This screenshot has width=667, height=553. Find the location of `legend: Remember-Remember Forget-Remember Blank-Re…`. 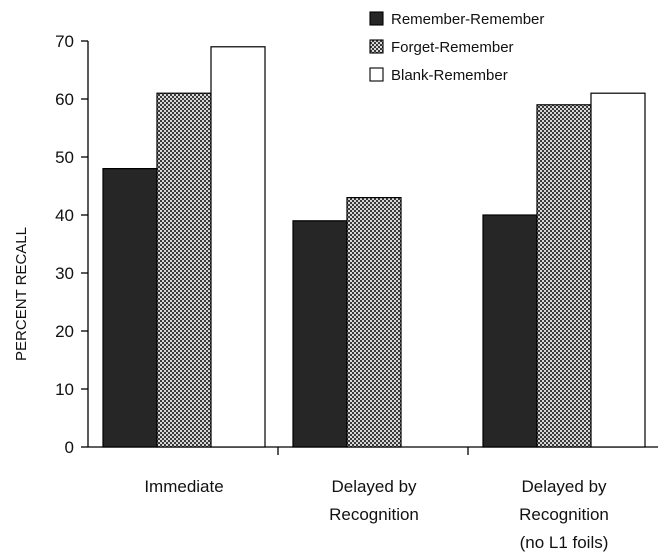

legend: Remember-Remember Forget-Remember Blank-Re… is located at coordinates (456, 47).